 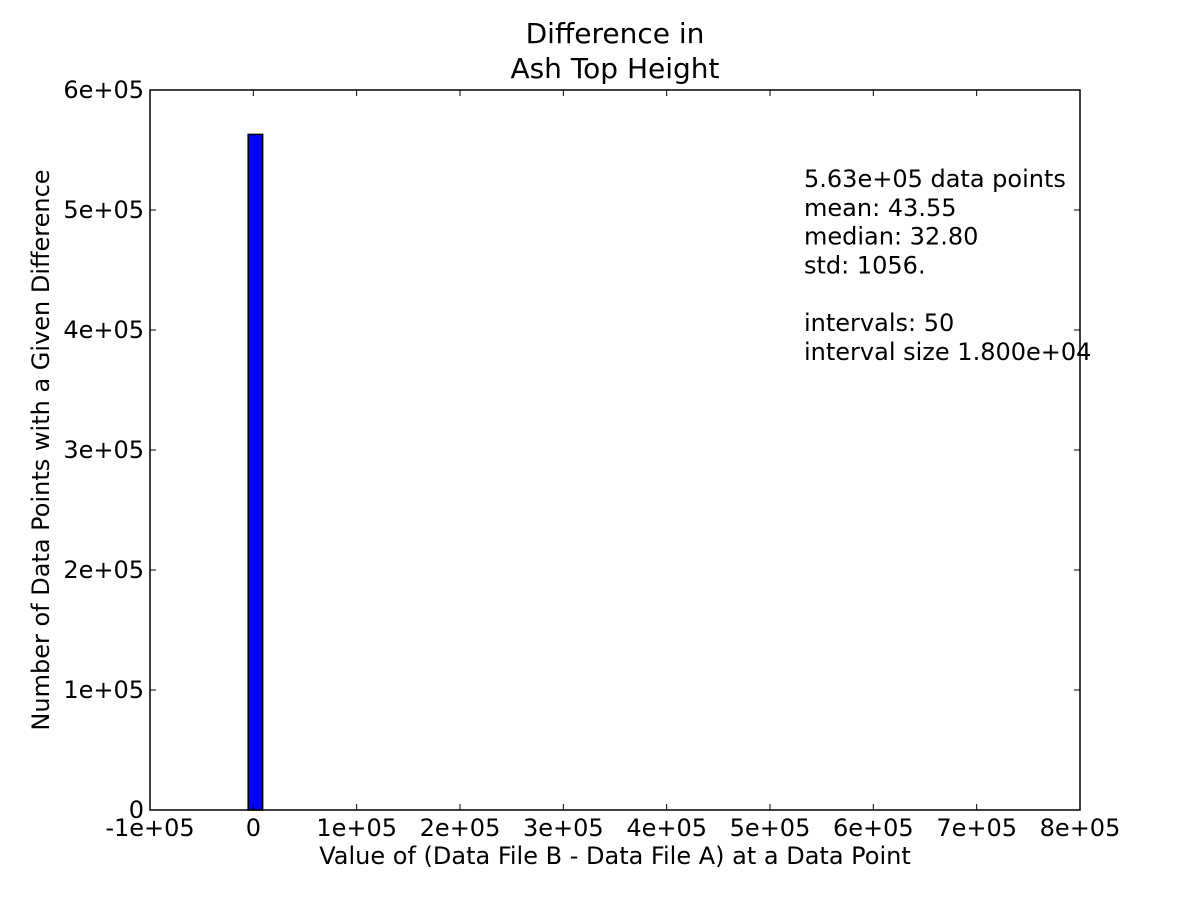 I want to click on bars, so click(x=255, y=472).